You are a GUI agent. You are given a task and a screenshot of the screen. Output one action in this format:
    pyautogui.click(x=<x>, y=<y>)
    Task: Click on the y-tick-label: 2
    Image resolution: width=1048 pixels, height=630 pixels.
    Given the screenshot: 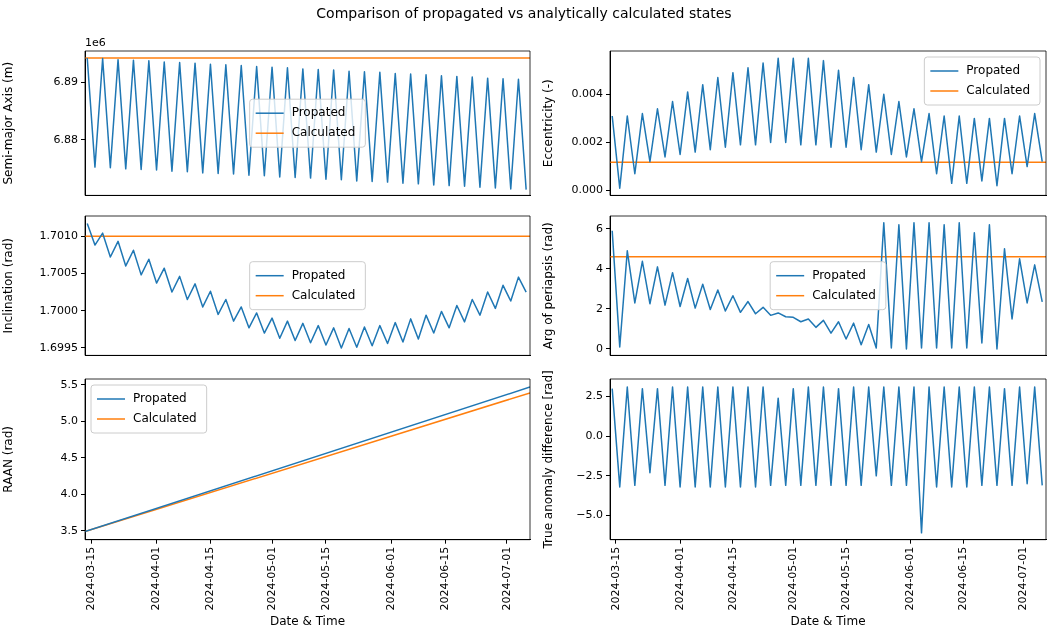 What is the action you would take?
    pyautogui.click(x=599, y=308)
    